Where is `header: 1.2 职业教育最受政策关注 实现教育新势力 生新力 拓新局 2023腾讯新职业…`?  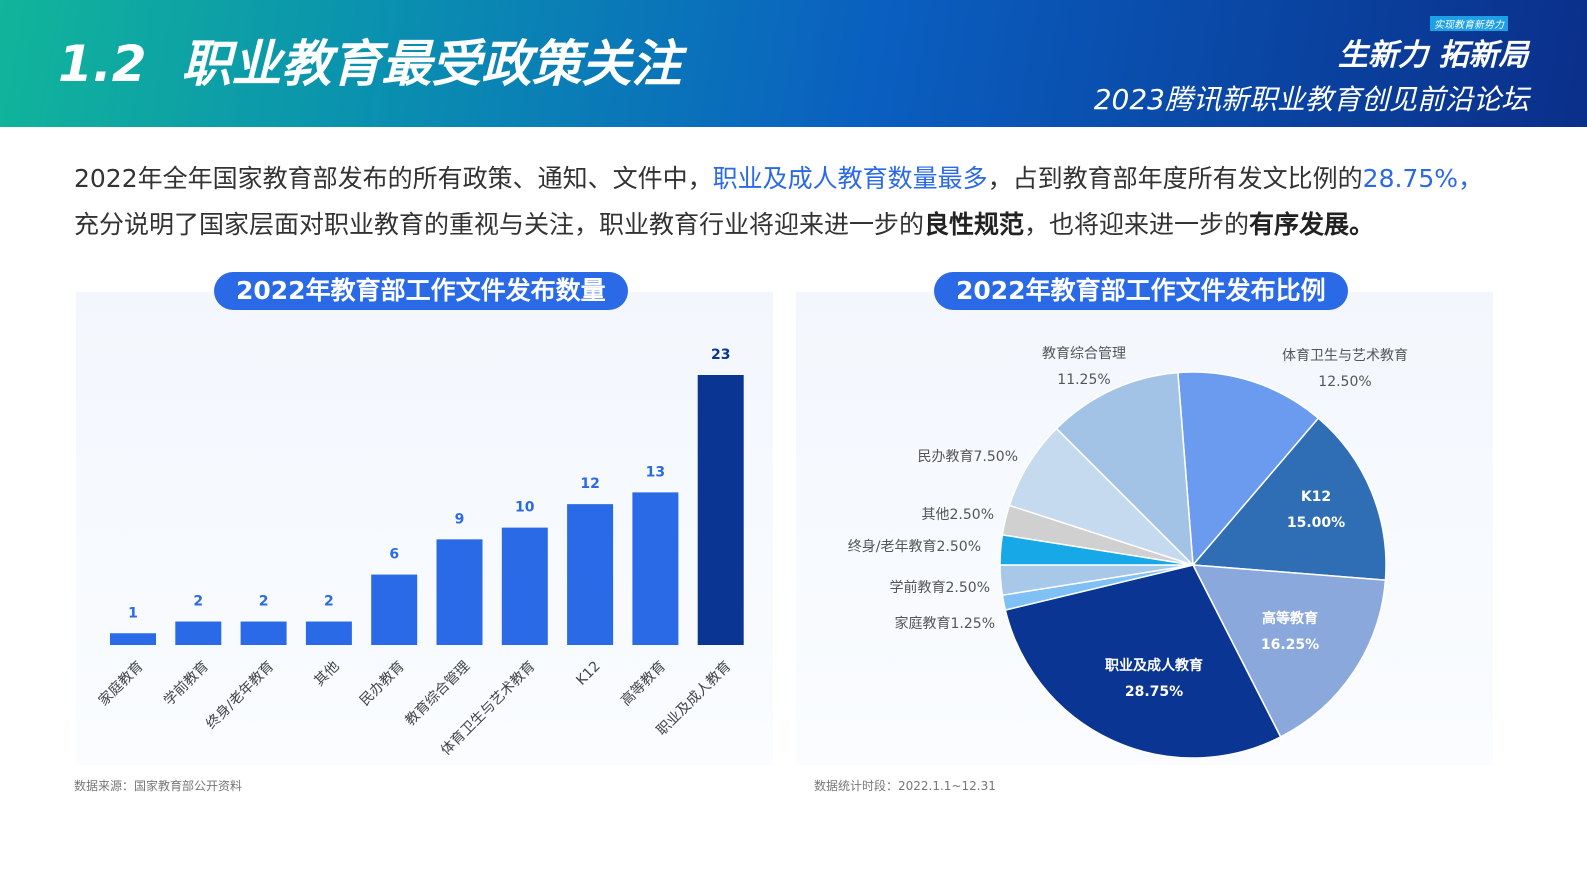 header: 1.2 职业教育最受政策关注 实现教育新势力 生新力 拓新局 2023腾讯新职业… is located at coordinates (793, 63).